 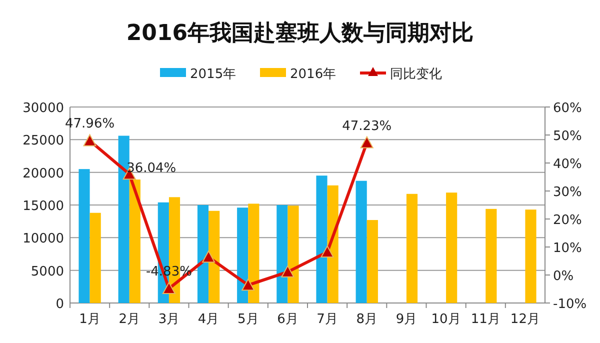 I want to click on x-tick-label: 8月, so click(x=367, y=319).